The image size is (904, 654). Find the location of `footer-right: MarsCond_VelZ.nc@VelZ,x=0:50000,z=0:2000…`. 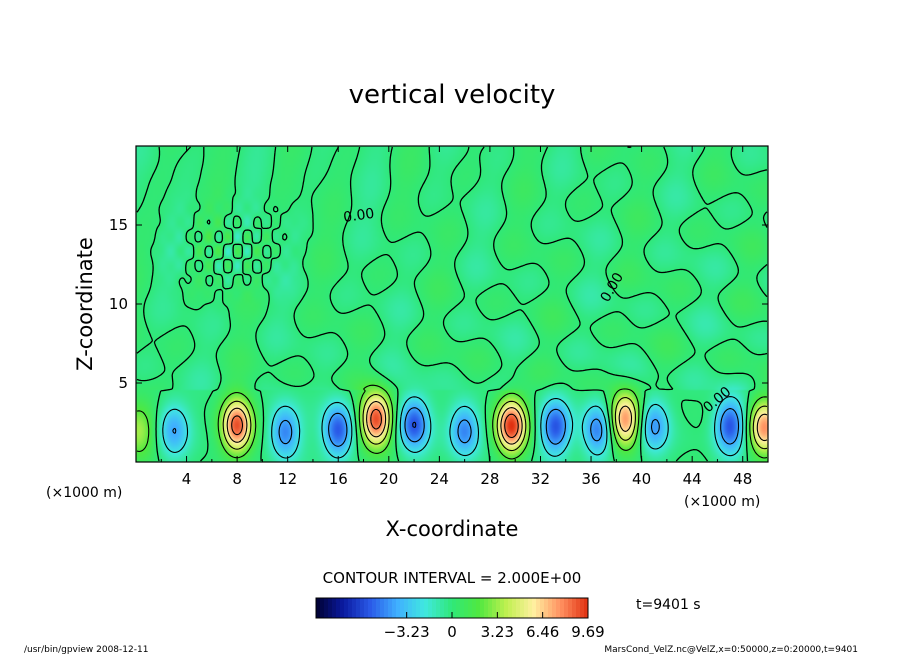

footer-right: MarsCond_VelZ.nc@VelZ,x=0:50000,z=0:2000… is located at coordinates (731, 649).